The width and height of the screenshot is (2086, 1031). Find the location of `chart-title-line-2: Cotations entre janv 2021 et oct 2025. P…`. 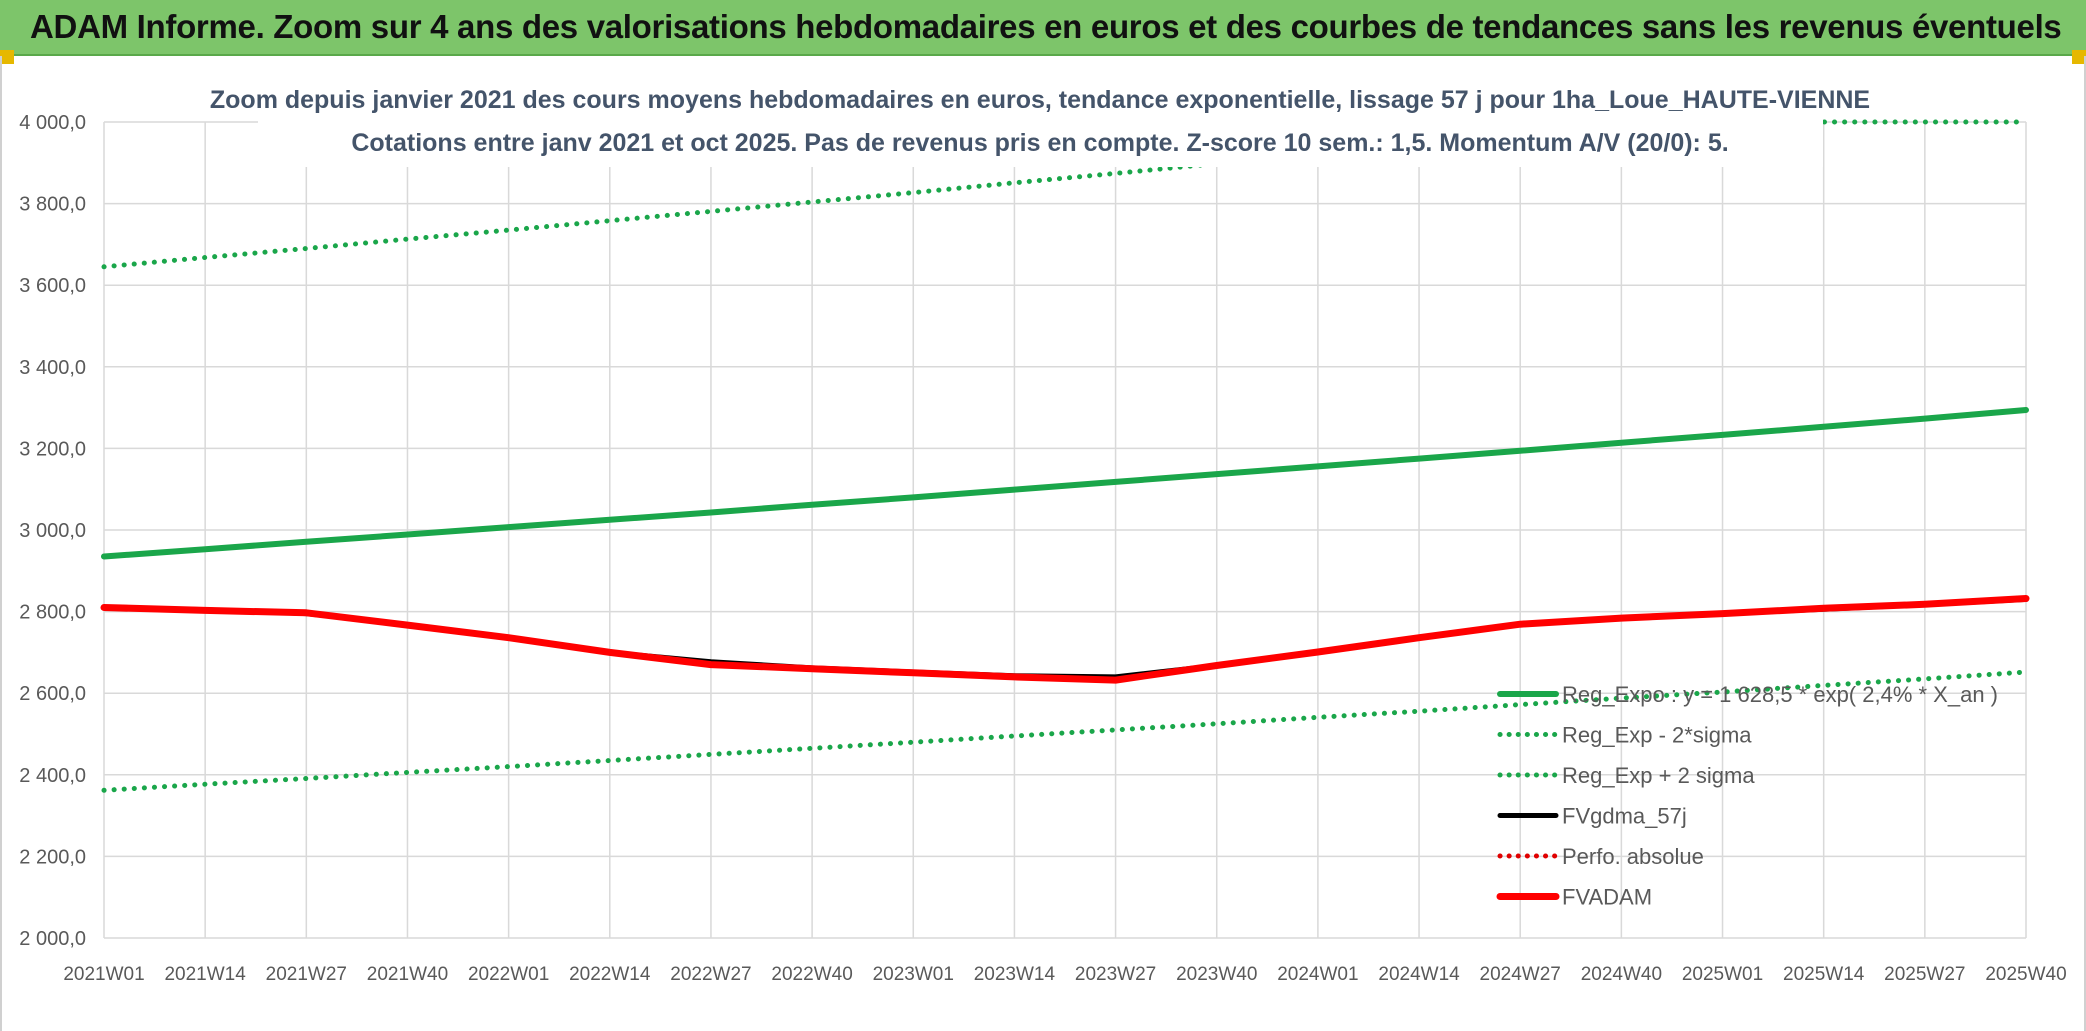

chart-title-line-2: Cotations entre janv 2021 et oct 2025. P… is located at coordinates (1039, 143).